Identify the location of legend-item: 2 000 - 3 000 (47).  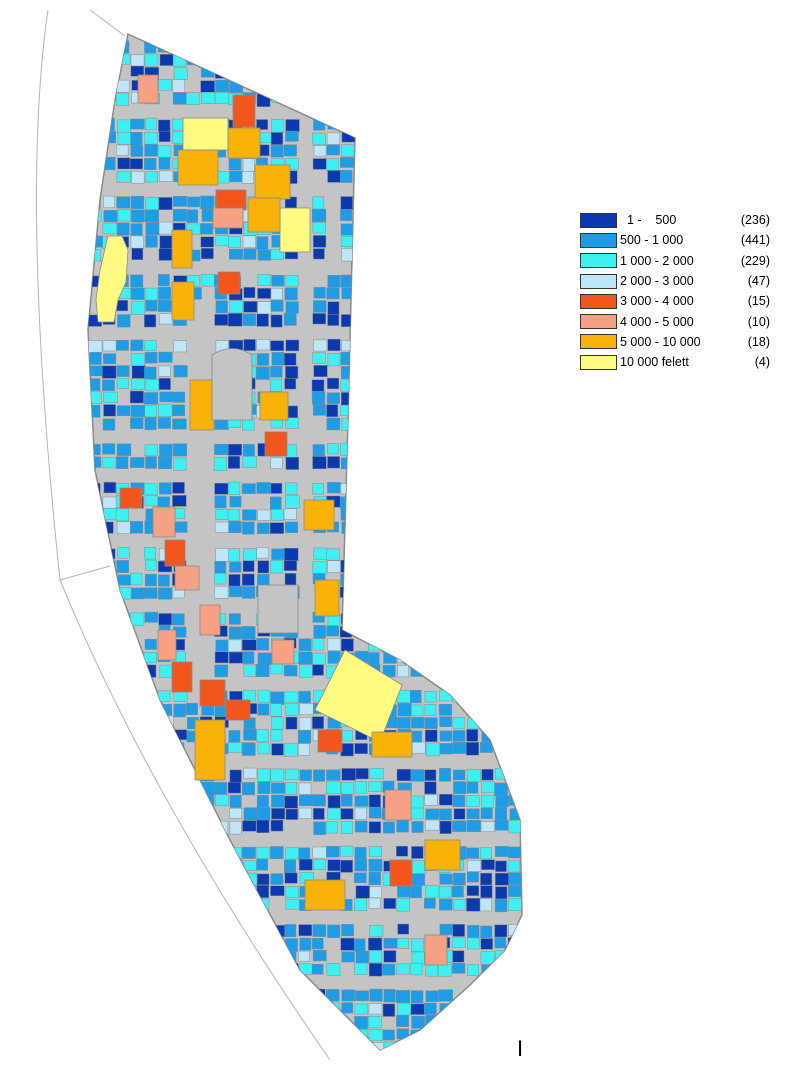
(675, 281).